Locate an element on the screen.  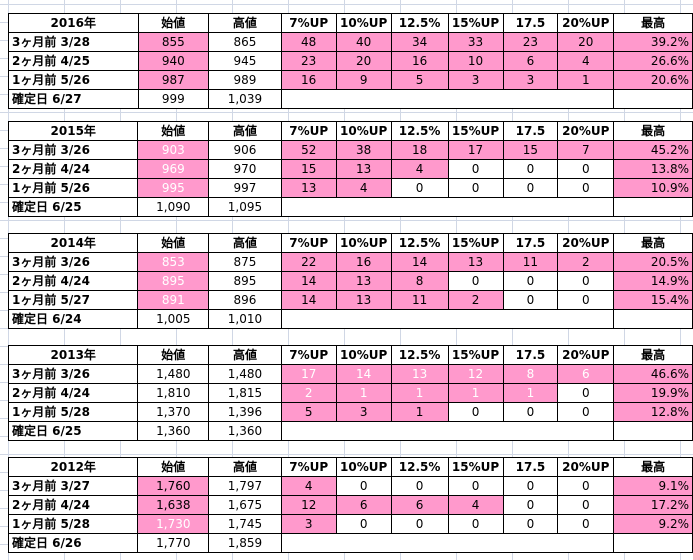
max-cell: 19.9% is located at coordinates (653, 393).